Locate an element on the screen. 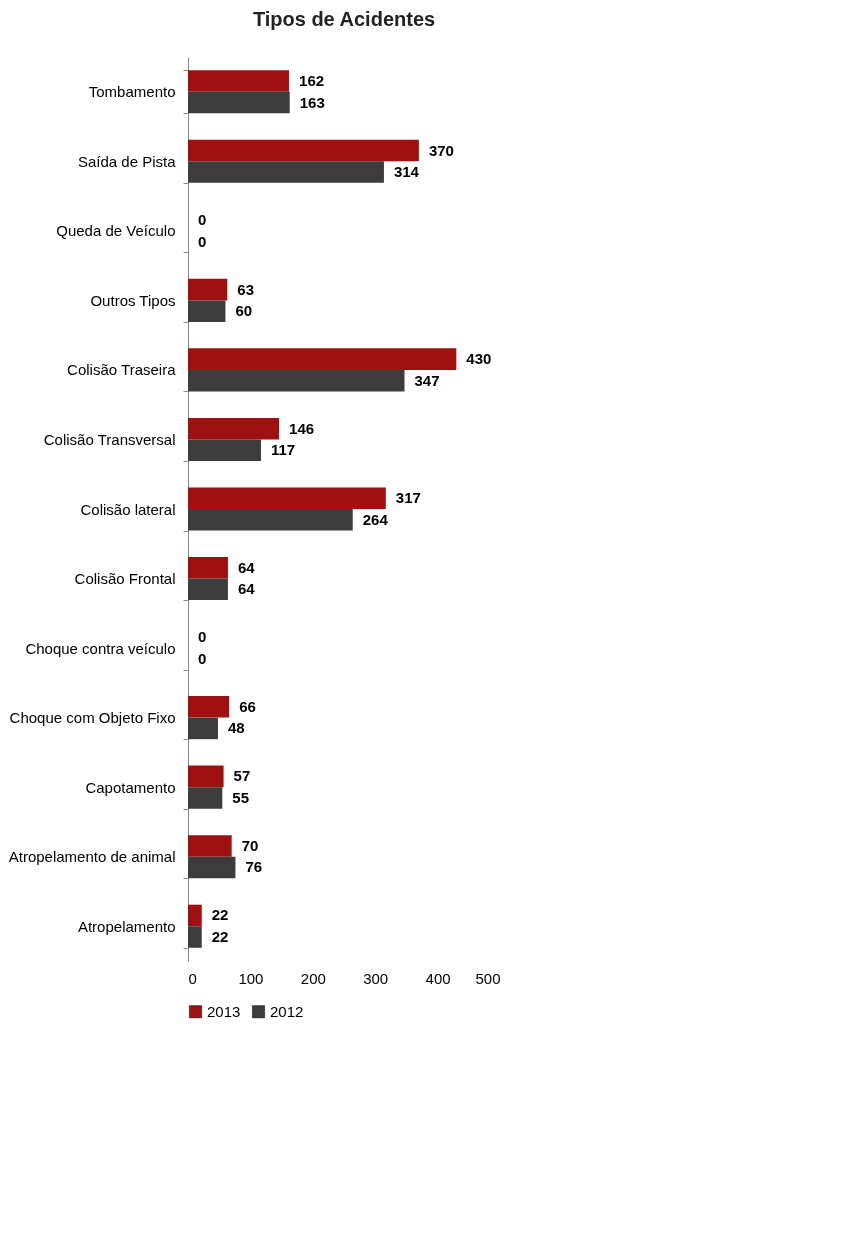  y-tick-label: Outros Tipos is located at coordinates (133, 300).